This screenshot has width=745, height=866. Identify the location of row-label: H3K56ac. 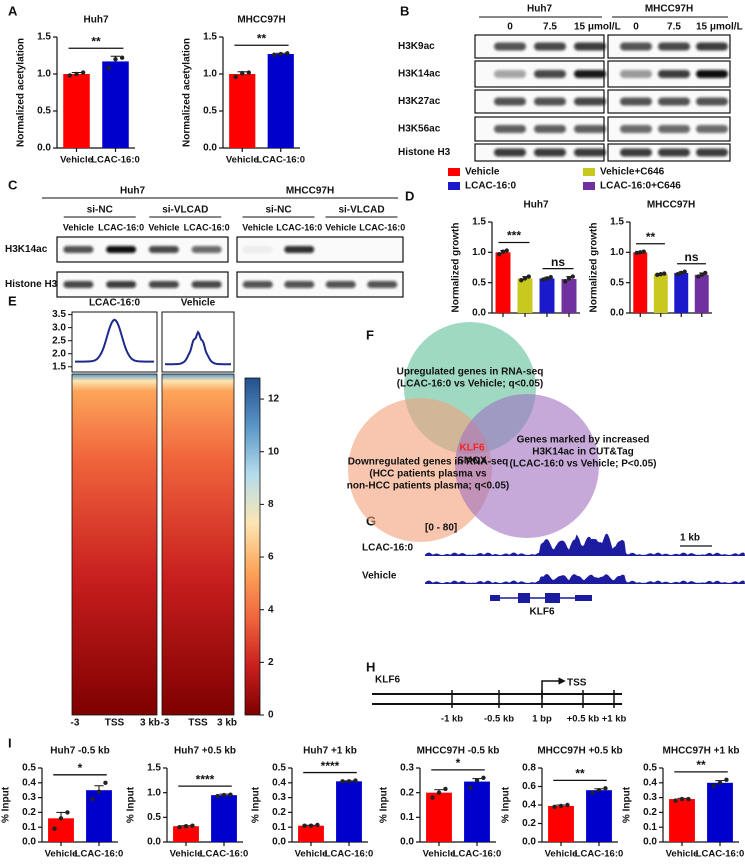
(419, 129).